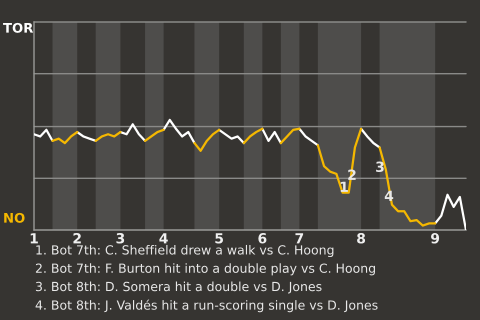  I want to click on text: 3. Bot 8th: D. Somera hit a double vs D. Jones, so click(179, 288).